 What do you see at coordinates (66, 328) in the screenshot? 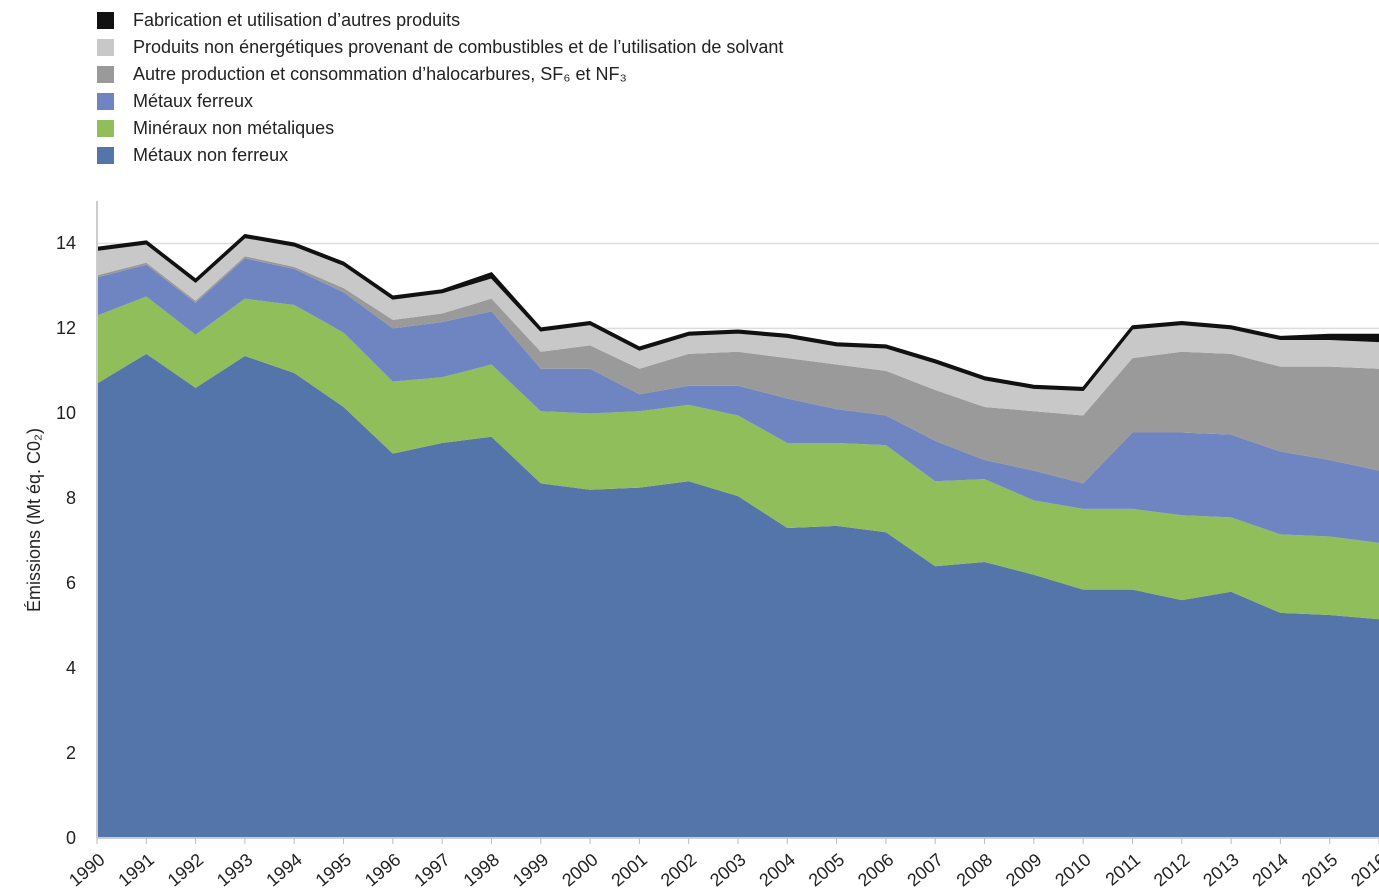
I see `y-tick-label: 12` at bounding box center [66, 328].